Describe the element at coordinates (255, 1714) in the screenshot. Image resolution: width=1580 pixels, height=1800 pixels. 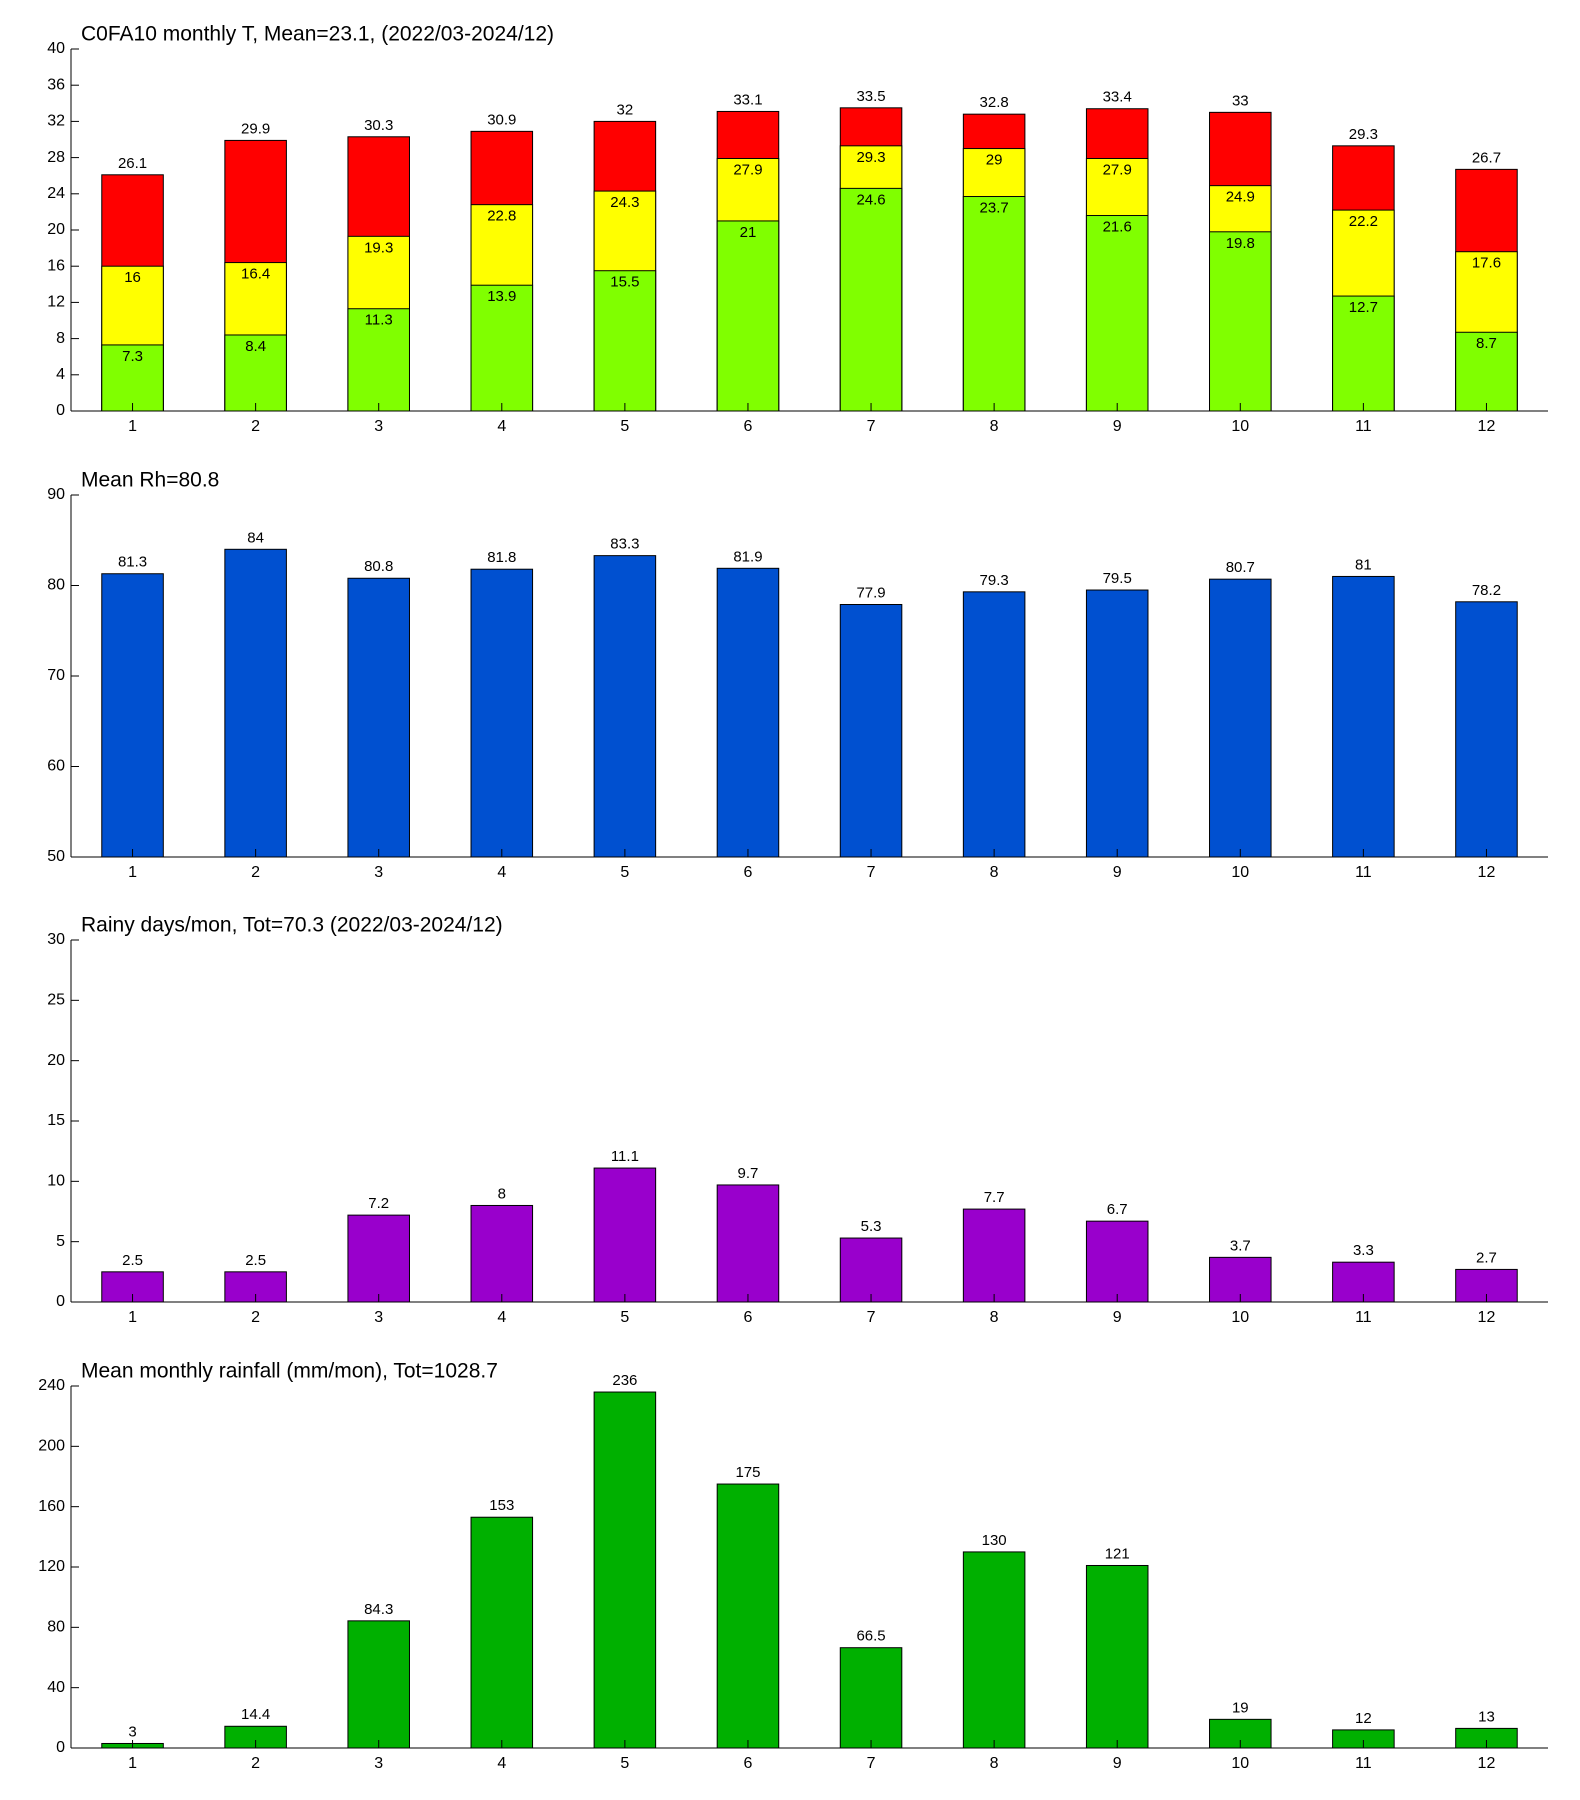
I see `value-label: 14.4` at that location.